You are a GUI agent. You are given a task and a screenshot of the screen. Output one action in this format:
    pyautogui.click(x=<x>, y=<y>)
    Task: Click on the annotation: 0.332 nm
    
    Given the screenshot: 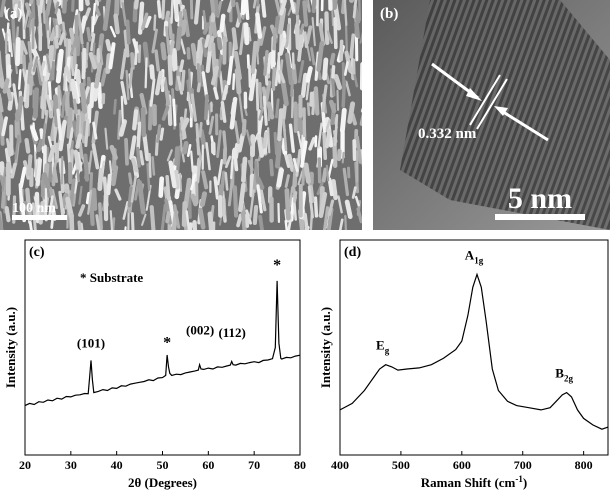 What is the action you would take?
    pyautogui.click(x=447, y=134)
    